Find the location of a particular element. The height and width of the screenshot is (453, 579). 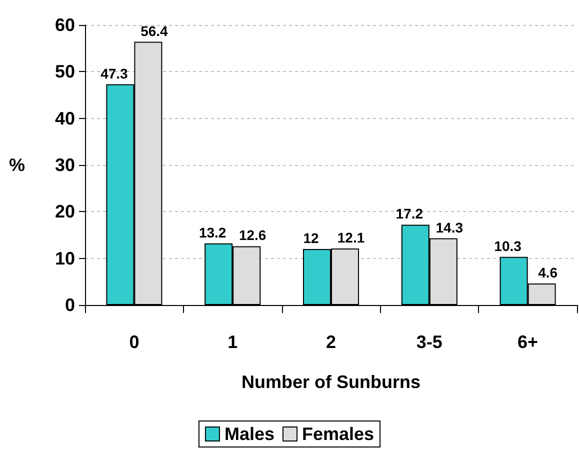

x-tick-label: 6+ is located at coordinates (528, 342).